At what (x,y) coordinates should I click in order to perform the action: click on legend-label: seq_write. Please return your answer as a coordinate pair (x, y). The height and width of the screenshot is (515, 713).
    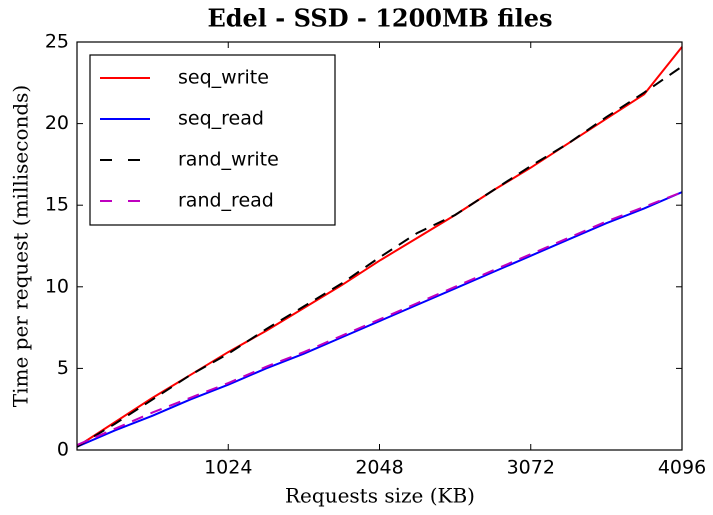
    Looking at the image, I should click on (223, 78).